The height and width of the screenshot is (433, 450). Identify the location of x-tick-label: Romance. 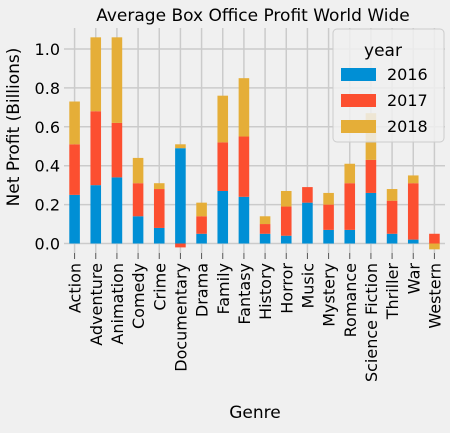
(350, 300).